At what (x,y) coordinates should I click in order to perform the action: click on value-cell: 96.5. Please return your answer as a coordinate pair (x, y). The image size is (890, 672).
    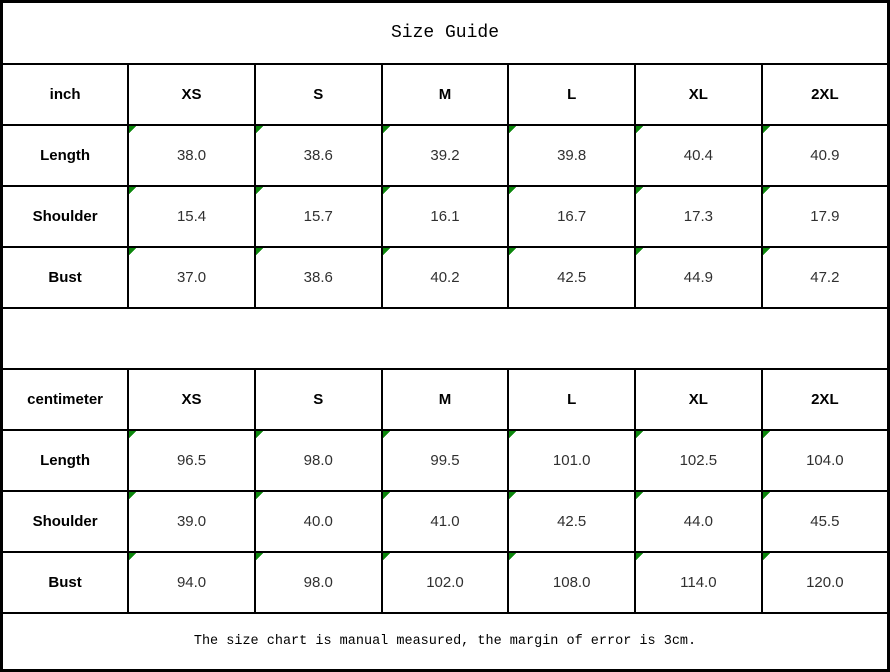
    Looking at the image, I should click on (191, 460).